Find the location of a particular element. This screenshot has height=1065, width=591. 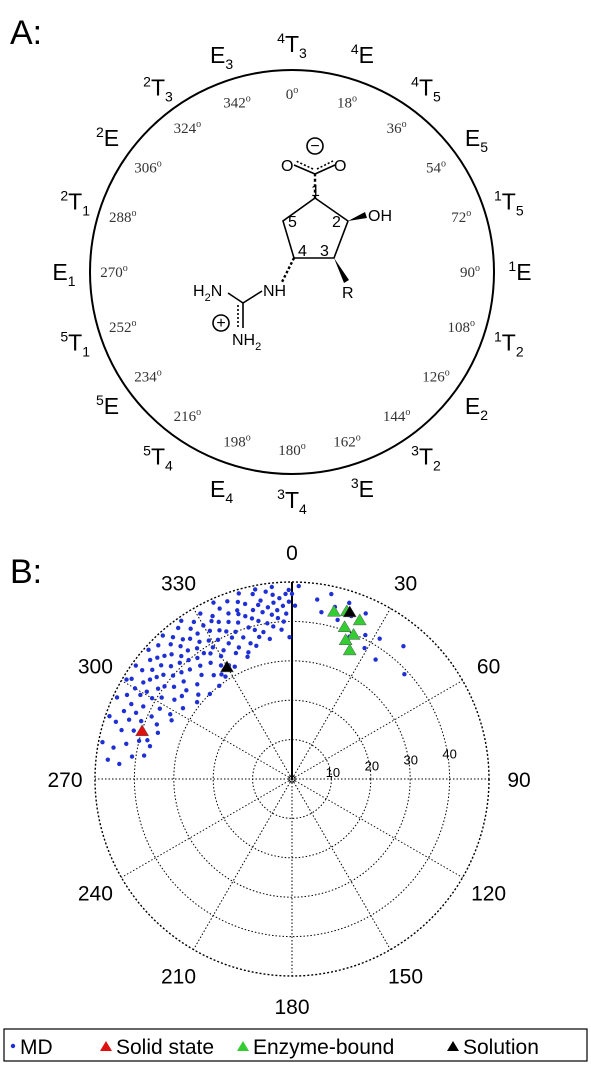

legend-solid-marker is located at coordinates (106, 1046).